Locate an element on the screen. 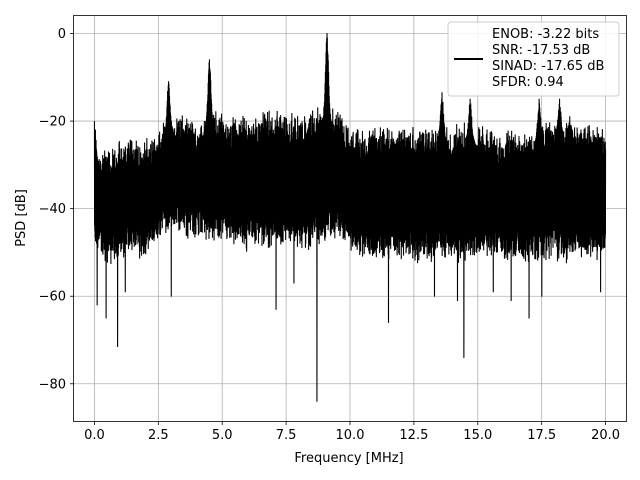 This screenshot has height=480, width=640. y-tick-label: −40 is located at coordinates (52, 209).